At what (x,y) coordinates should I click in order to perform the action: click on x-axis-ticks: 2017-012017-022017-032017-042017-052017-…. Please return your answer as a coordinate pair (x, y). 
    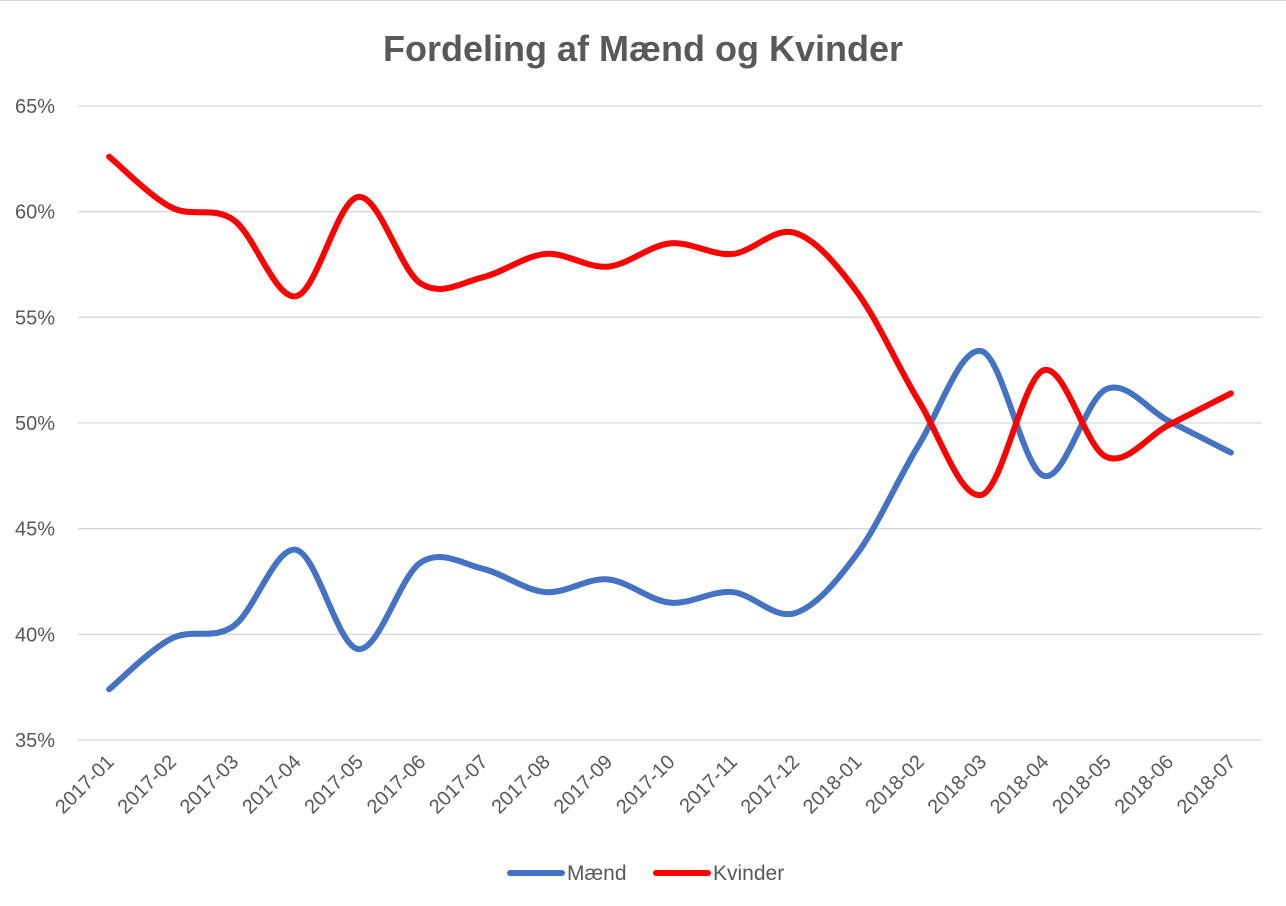
    Looking at the image, I should click on (645, 784).